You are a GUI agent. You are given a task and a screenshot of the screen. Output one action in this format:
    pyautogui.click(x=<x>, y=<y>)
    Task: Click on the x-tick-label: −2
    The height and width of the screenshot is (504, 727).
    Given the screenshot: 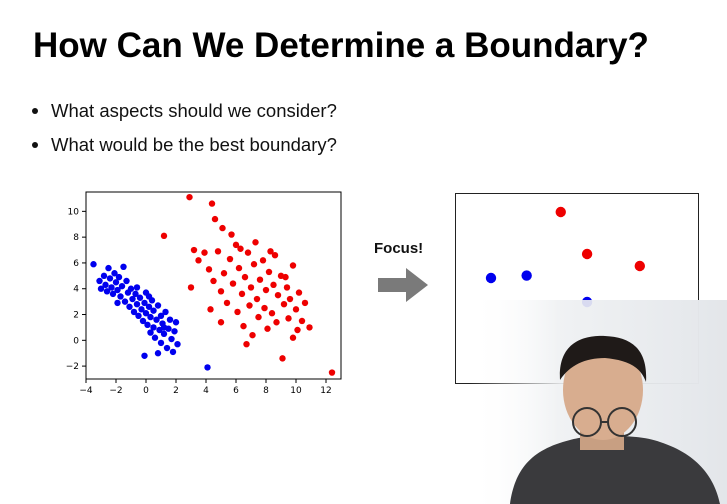 What is the action you would take?
    pyautogui.click(x=115, y=391)
    